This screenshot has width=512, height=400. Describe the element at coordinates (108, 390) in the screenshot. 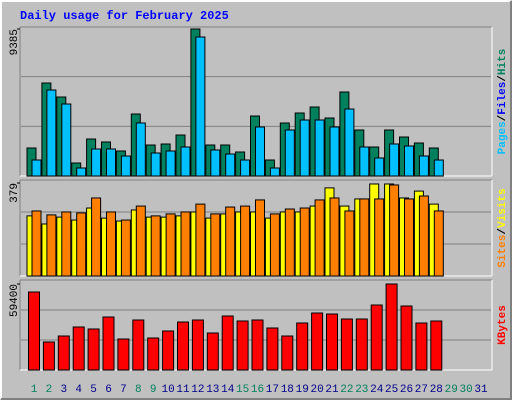

I see `x-tick-label: 6` at that location.